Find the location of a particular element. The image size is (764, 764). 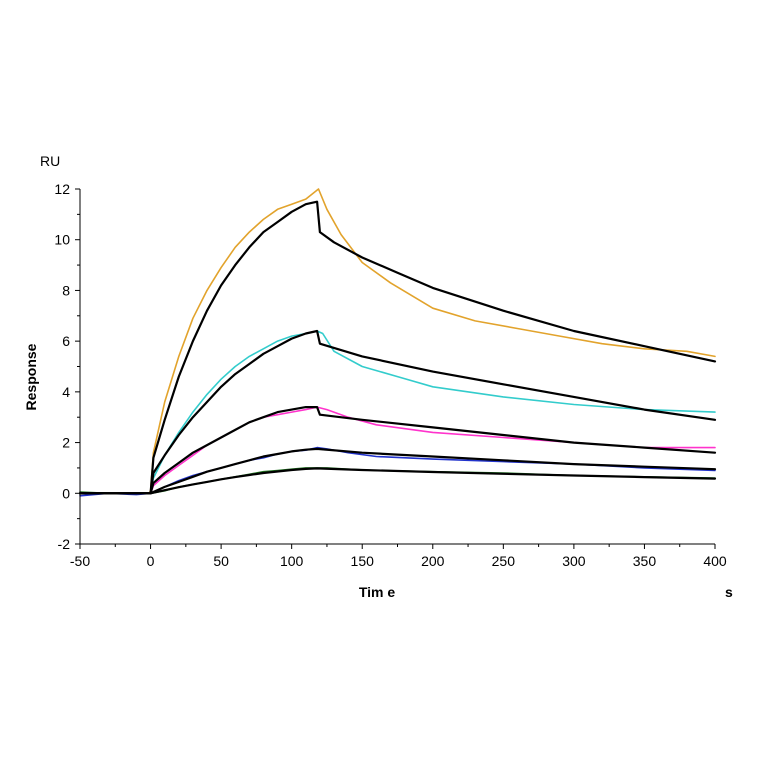

x-tick-label: 50 is located at coordinates (221, 561).